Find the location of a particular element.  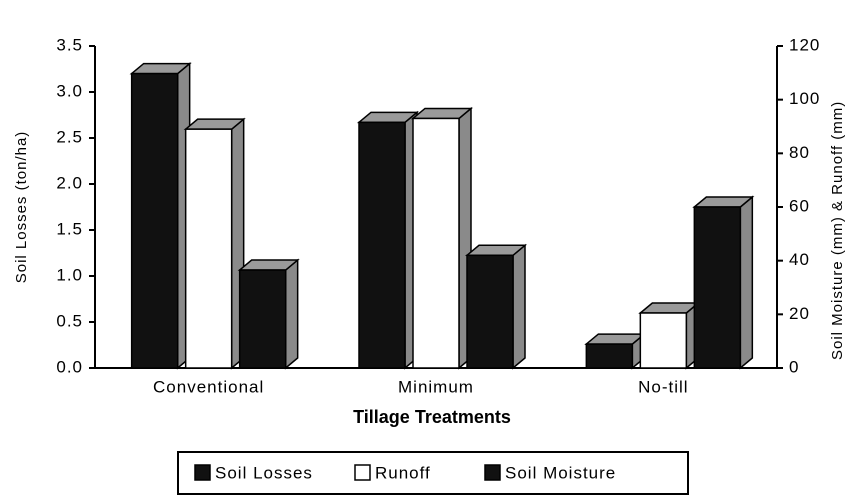

y2-tick-label: 40 is located at coordinates (799, 259).